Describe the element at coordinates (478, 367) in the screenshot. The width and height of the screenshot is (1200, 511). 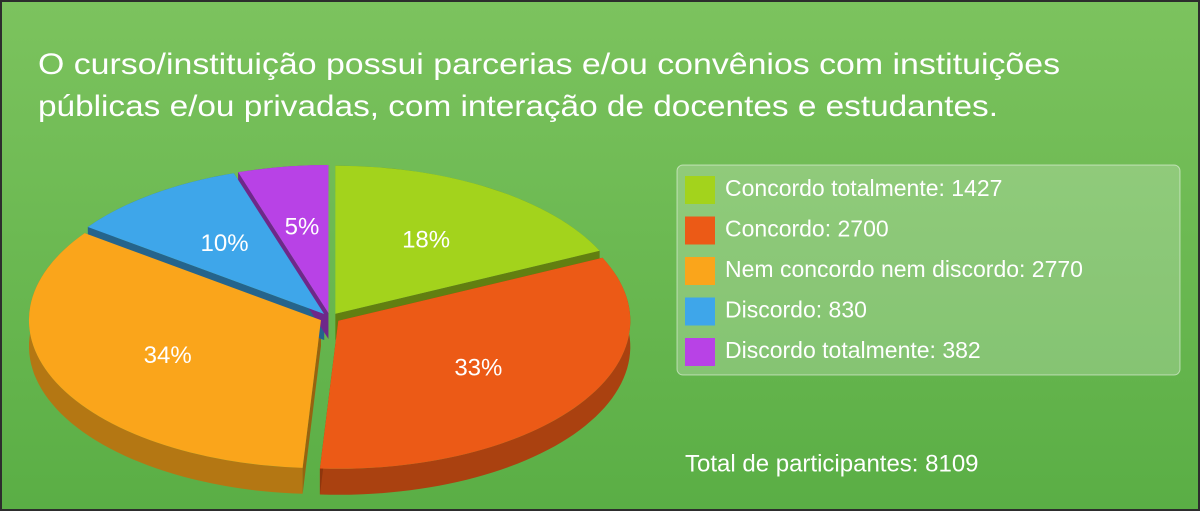
I see `data-label: 33%` at that location.